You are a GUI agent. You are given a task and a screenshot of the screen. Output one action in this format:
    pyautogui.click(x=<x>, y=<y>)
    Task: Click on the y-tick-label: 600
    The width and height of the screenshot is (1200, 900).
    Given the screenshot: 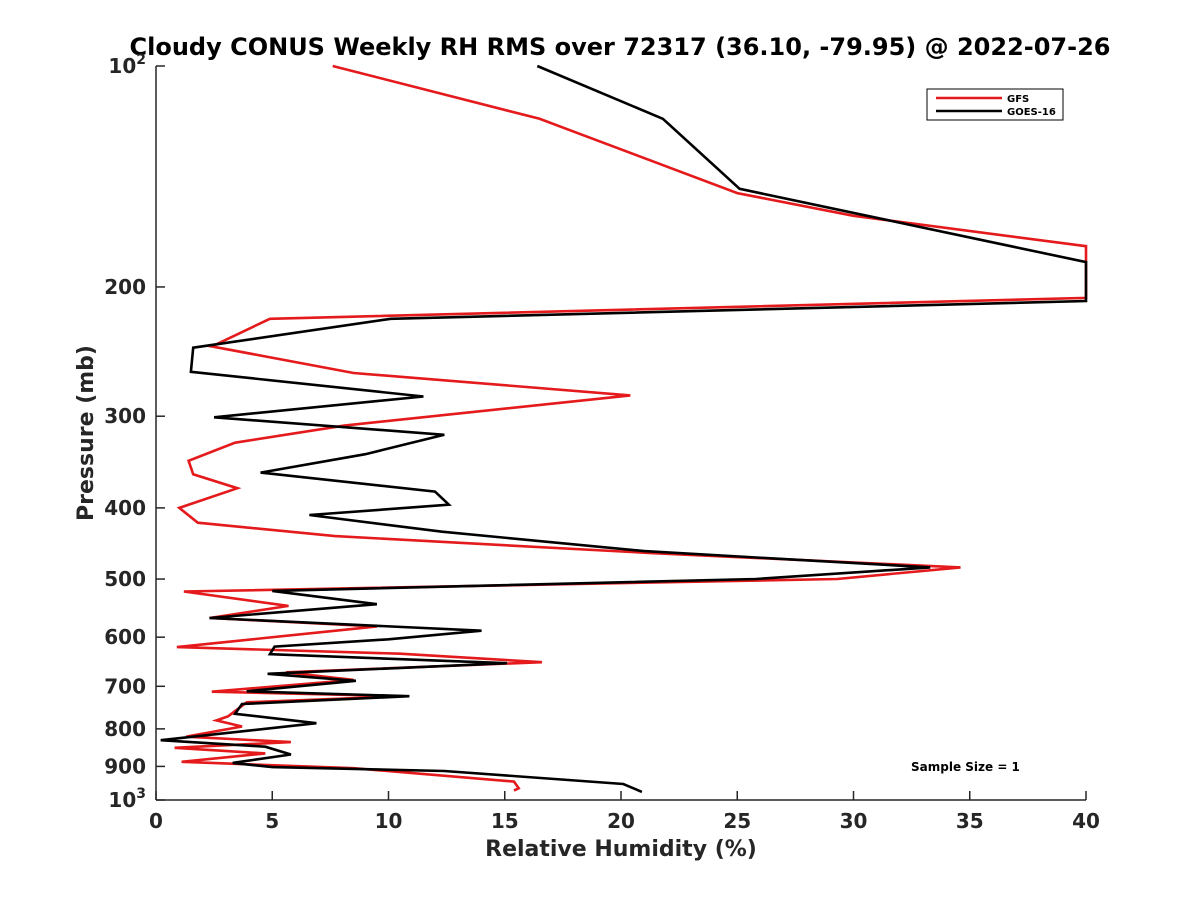 What is the action you would take?
    pyautogui.click(x=125, y=637)
    